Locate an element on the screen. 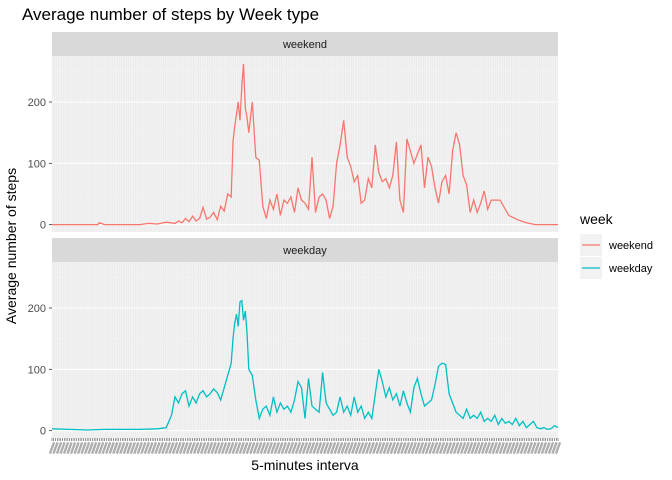 This screenshot has height=480, width=672. strip-weekend is located at coordinates (305, 44).